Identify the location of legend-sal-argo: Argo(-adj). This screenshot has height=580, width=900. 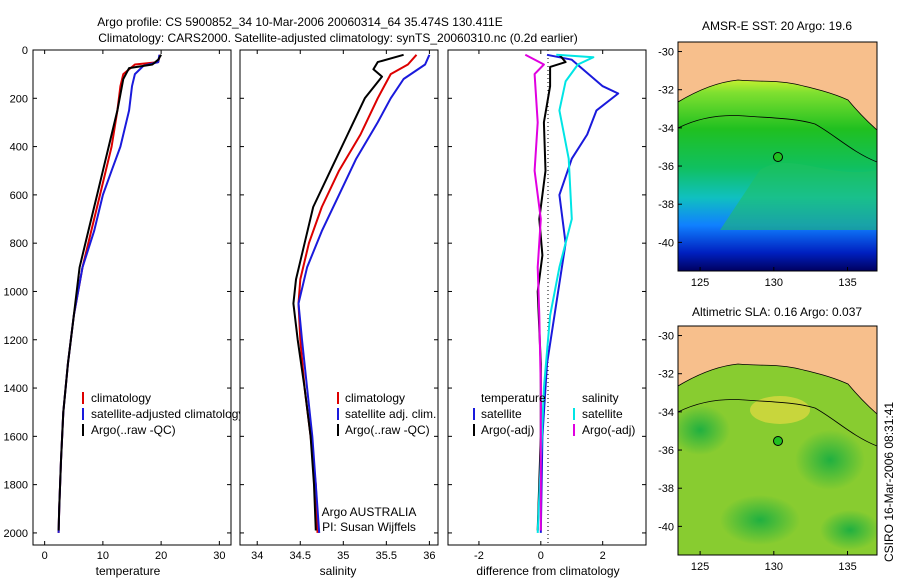
(608, 430).